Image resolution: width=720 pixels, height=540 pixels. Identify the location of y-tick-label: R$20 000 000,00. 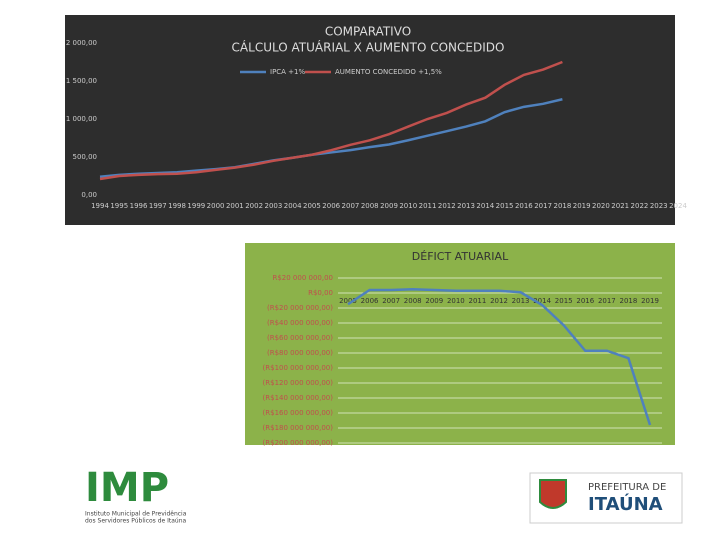
(302, 278).